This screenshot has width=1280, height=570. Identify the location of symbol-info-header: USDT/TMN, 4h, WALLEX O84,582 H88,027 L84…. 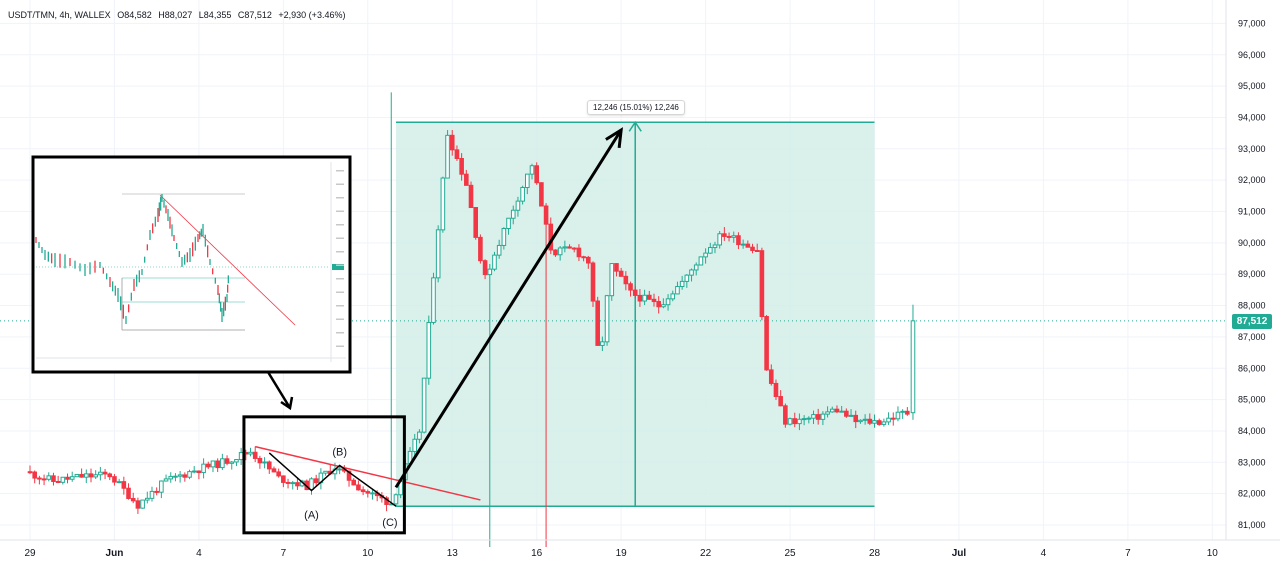
(178, 15).